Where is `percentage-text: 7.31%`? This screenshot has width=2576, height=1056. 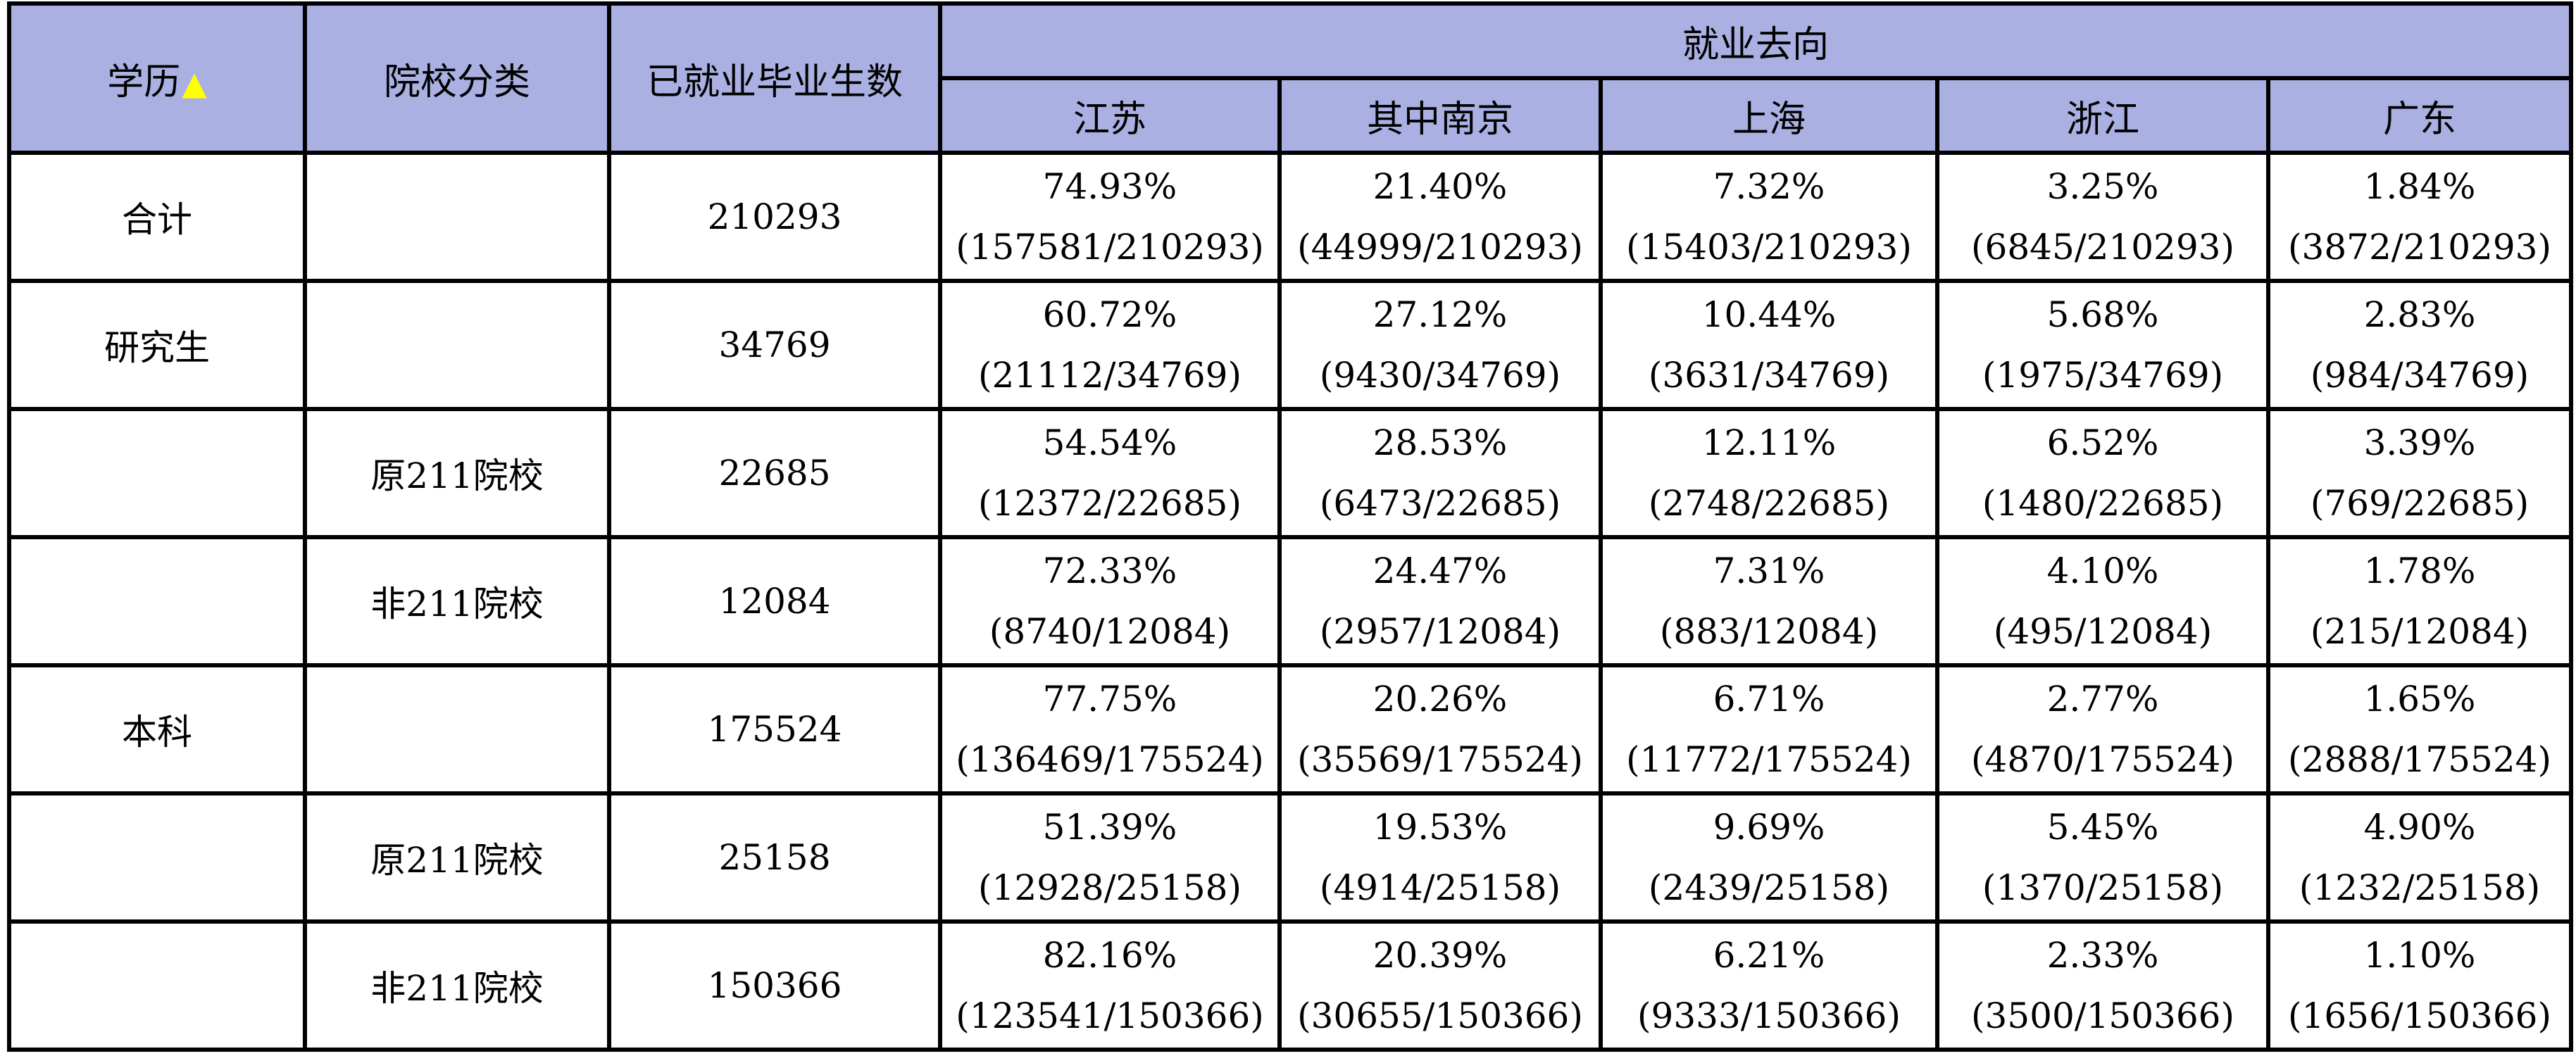
percentage-text: 7.31% is located at coordinates (1769, 571).